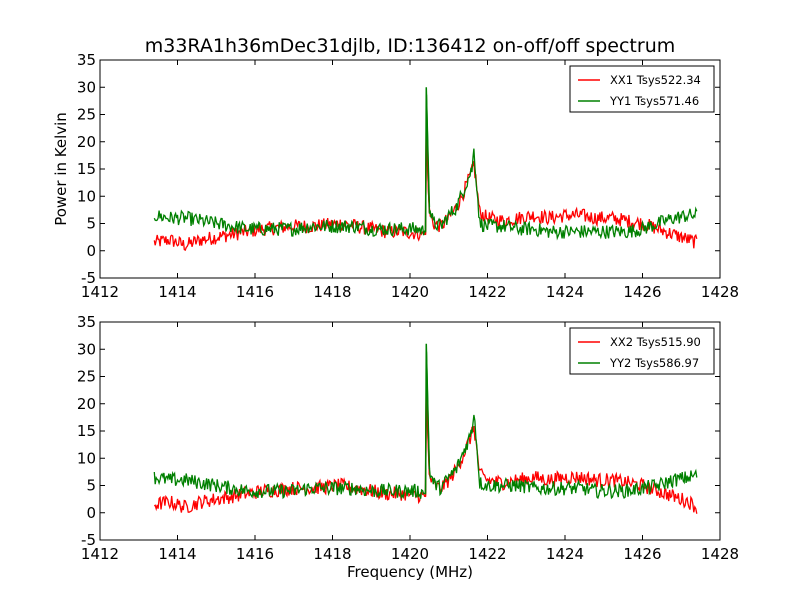  Describe the element at coordinates (61, 169) in the screenshot. I see `y-axis-label: Power in Kelvin` at that location.